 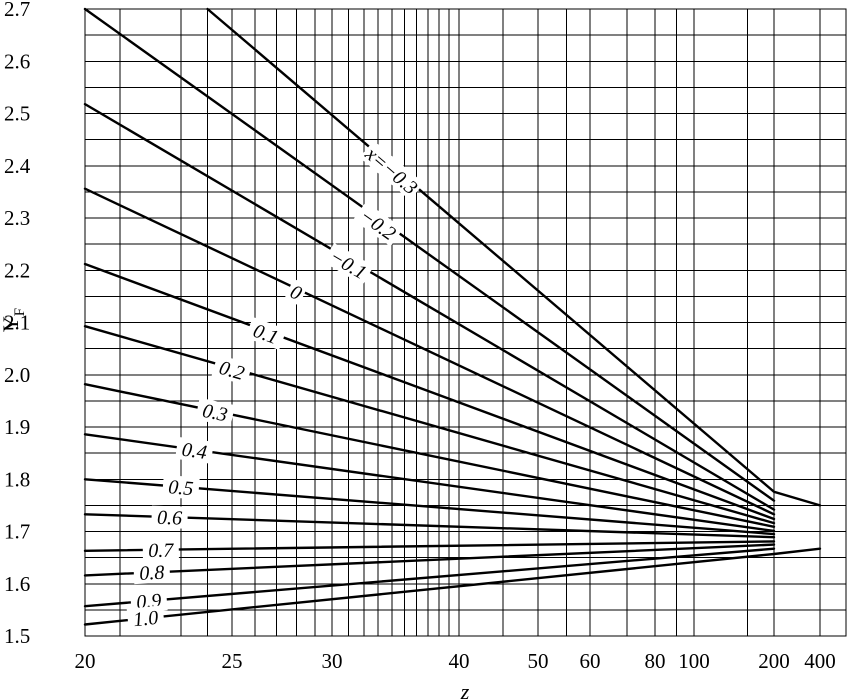 I want to click on x-tick-label: 25, so click(x=232, y=661).